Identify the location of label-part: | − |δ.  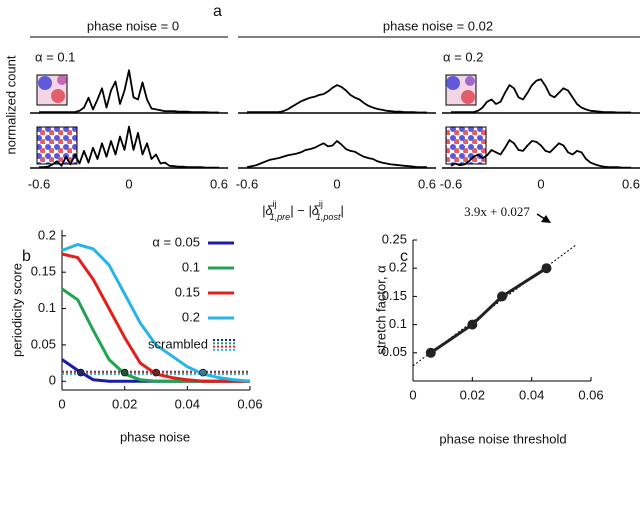
(305, 210).